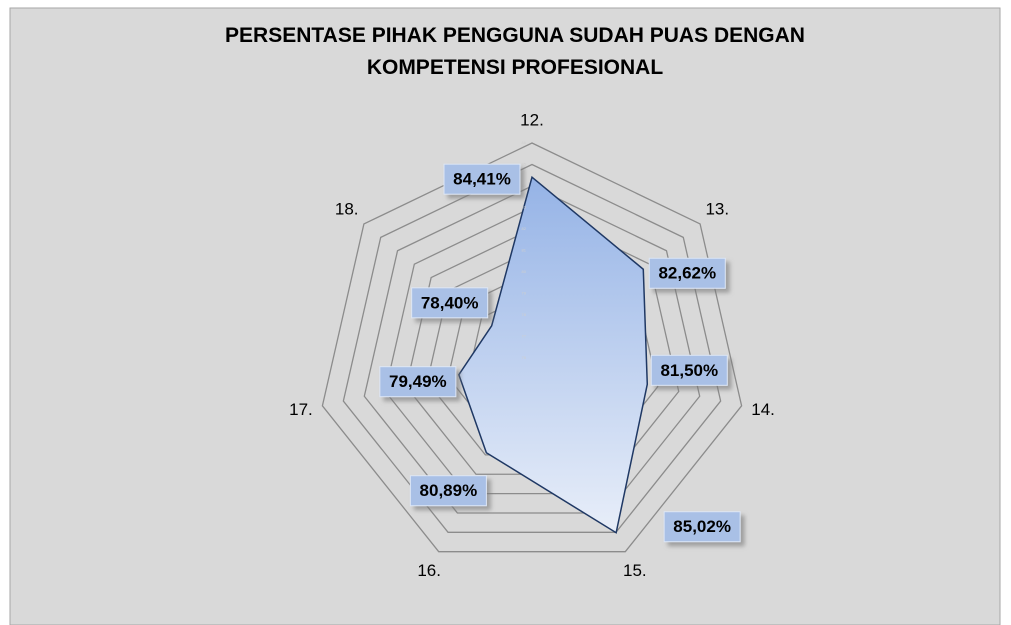  Describe the element at coordinates (524, 271) in the screenshot. I see `r-tick-label: 80` at that location.